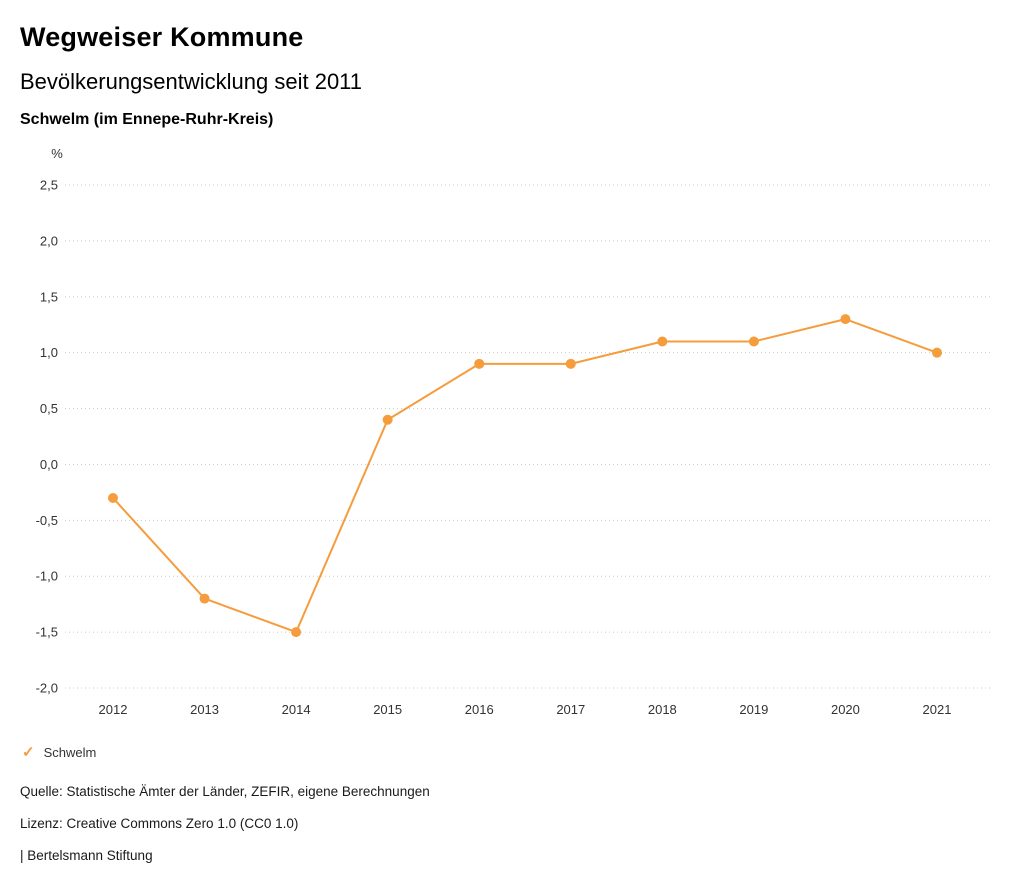 The height and width of the screenshot is (888, 1024). Describe the element at coordinates (479, 709) in the screenshot. I see `x-tick-label: 2016` at that location.